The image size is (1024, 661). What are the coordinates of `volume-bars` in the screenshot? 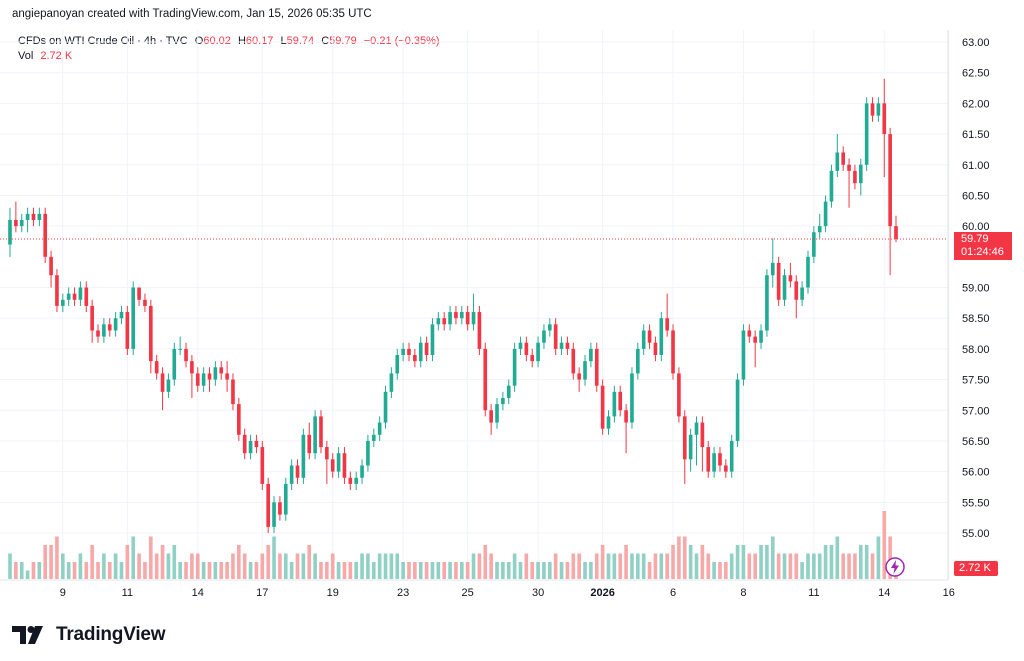 It's located at (453, 545).